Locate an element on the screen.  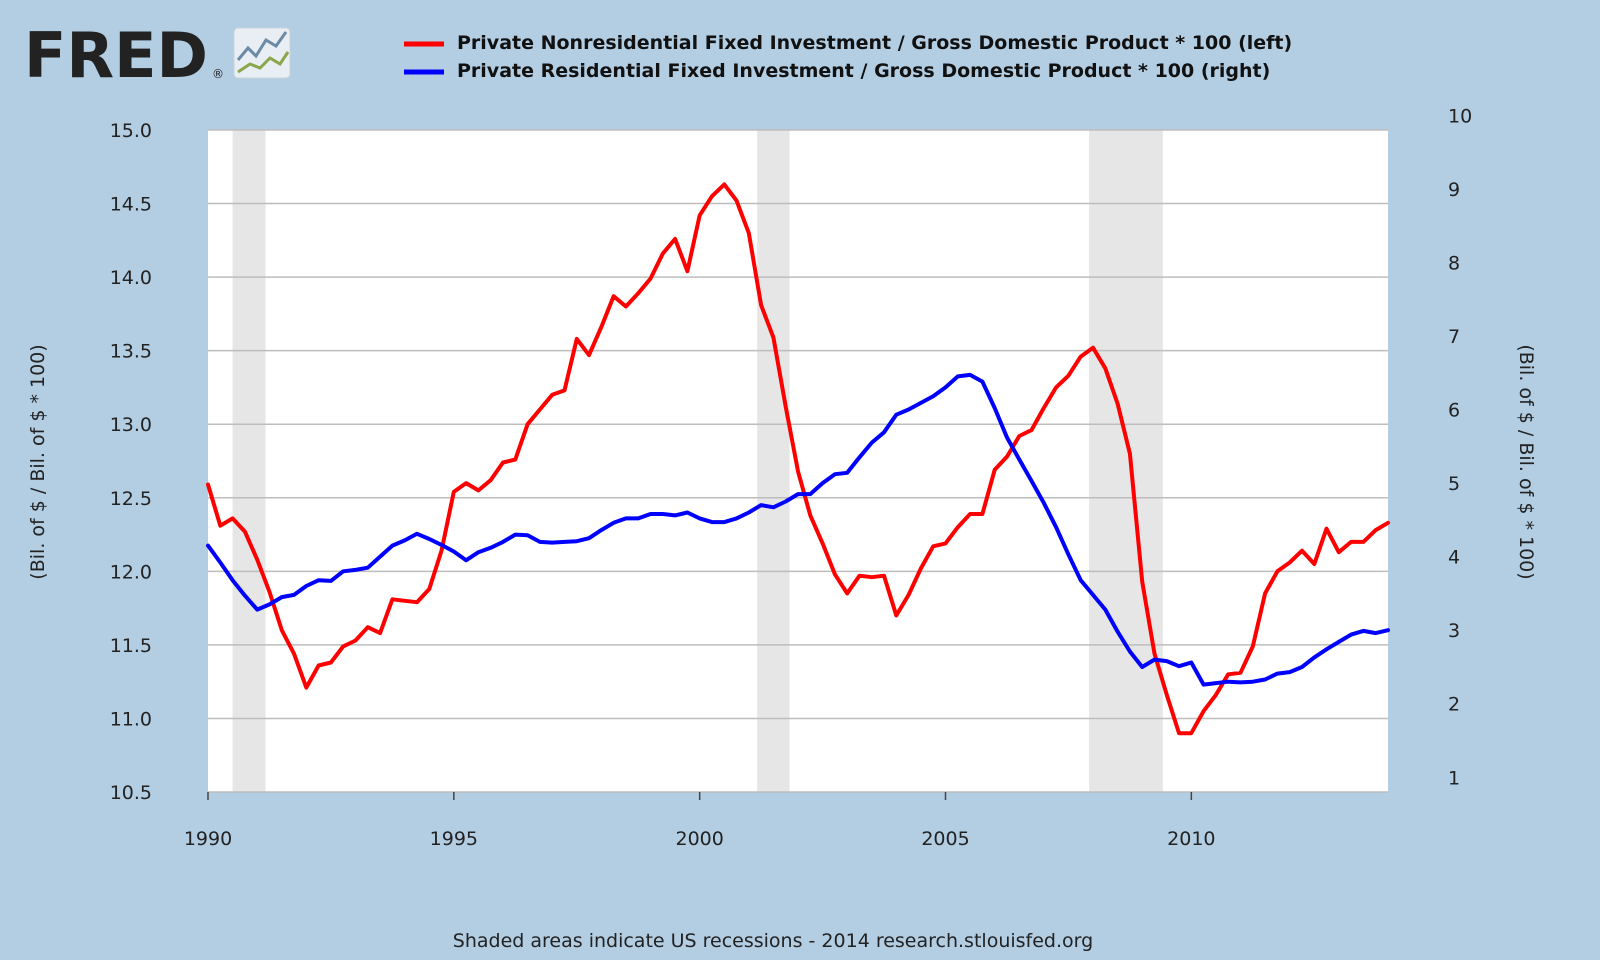
y-axis-left-ticks: 10.5 11.0 11.5 12.0 12.5 13.0 13.5 14.0 14.5 15.0 is located at coordinates (131, 462).